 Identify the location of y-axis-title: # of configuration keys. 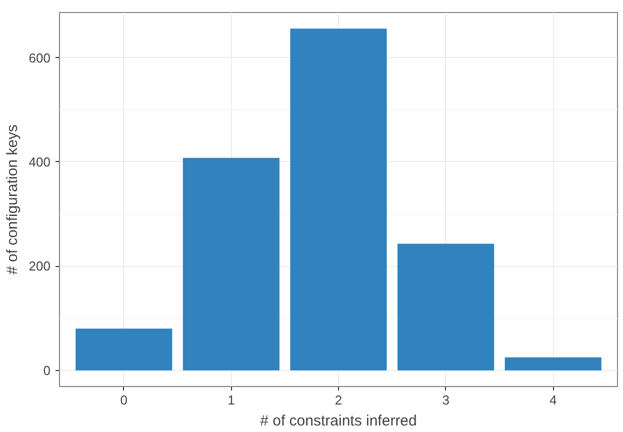
(12, 199).